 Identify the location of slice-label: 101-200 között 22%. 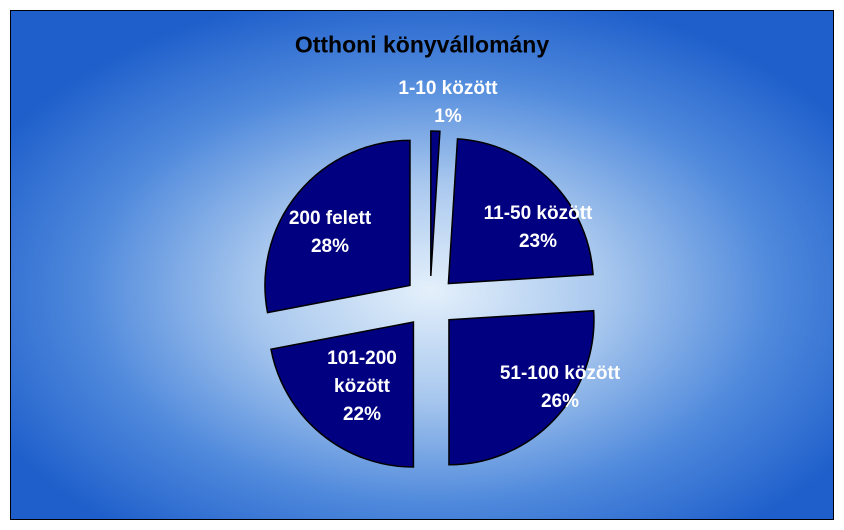
(362, 387).